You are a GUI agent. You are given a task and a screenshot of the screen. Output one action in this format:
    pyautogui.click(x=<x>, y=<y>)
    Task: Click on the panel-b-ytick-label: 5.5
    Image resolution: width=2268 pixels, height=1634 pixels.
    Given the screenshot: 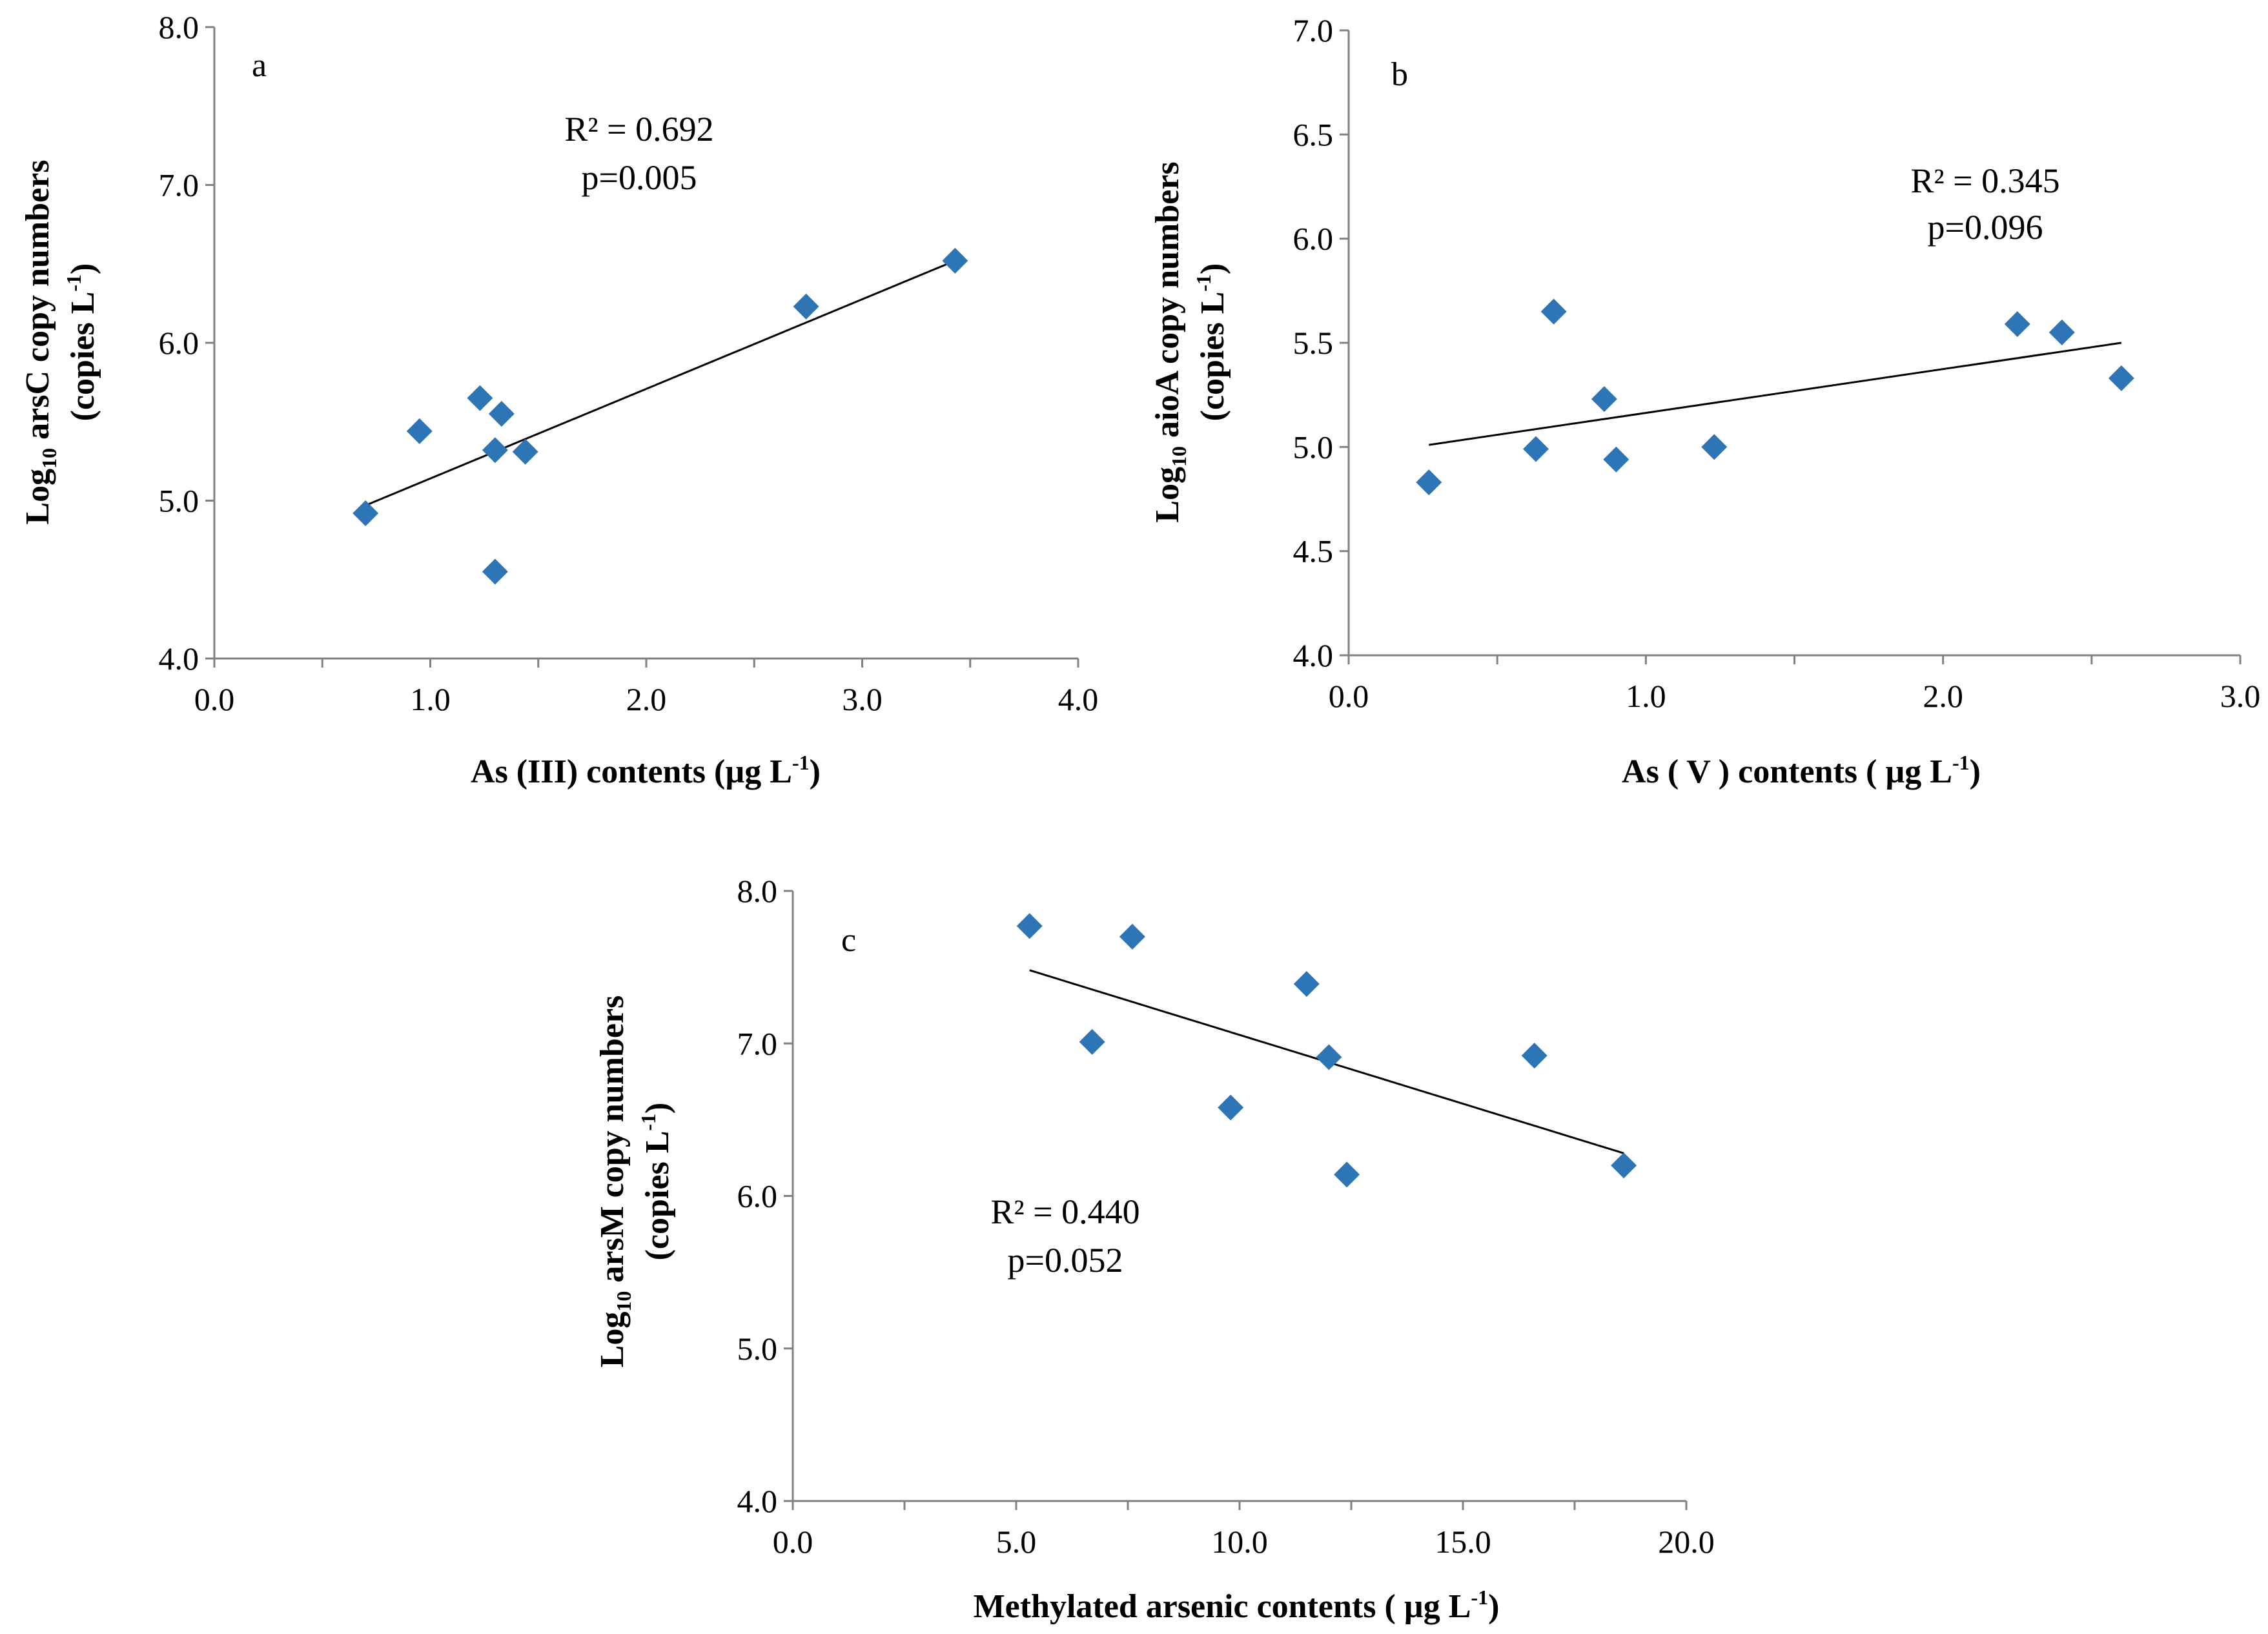 What is the action you would take?
    pyautogui.click(x=1313, y=343)
    